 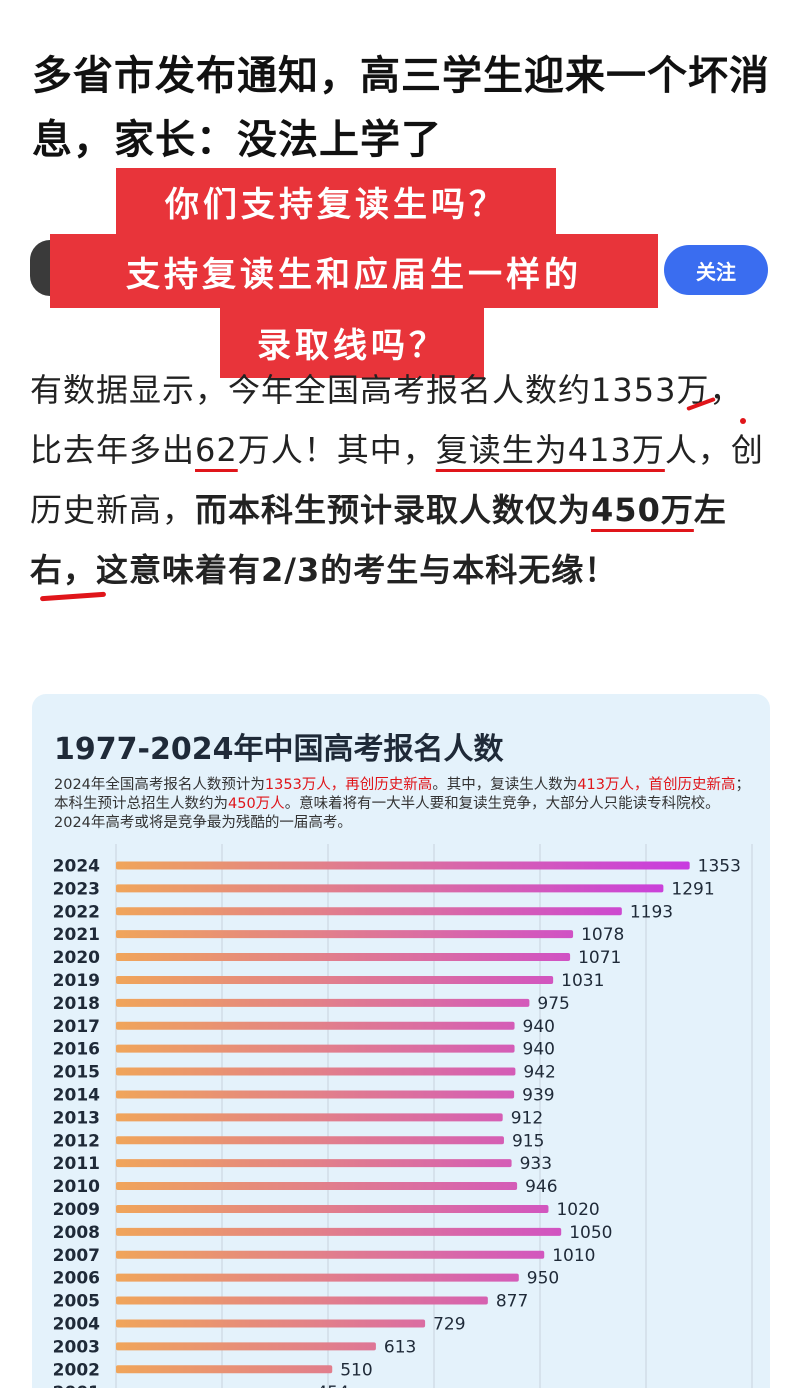 What do you see at coordinates (76, 889) in the screenshot?
I see `year-label: 2023` at bounding box center [76, 889].